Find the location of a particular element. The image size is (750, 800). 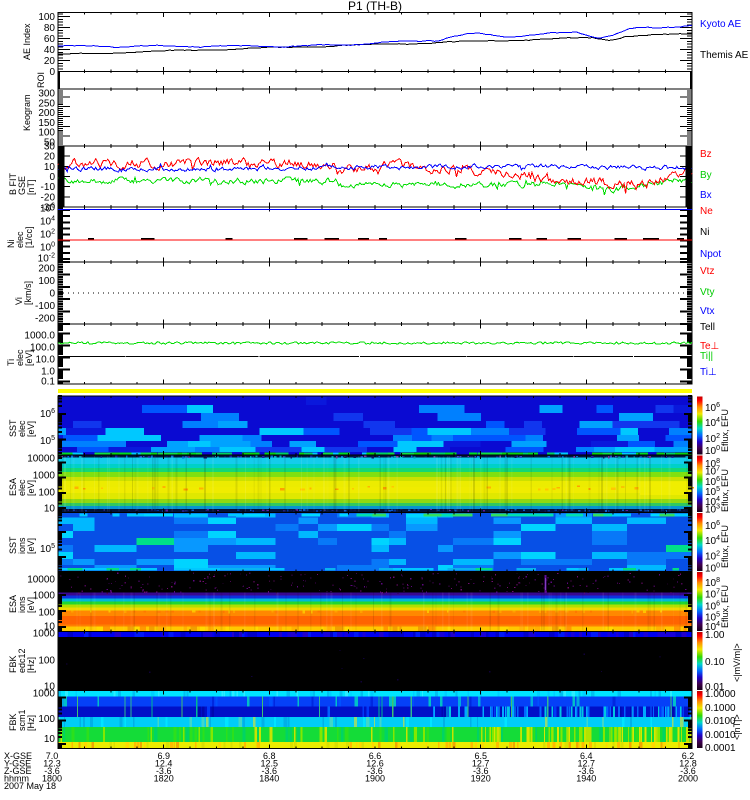

svg-text: 250 is located at coordinates (46, 103).